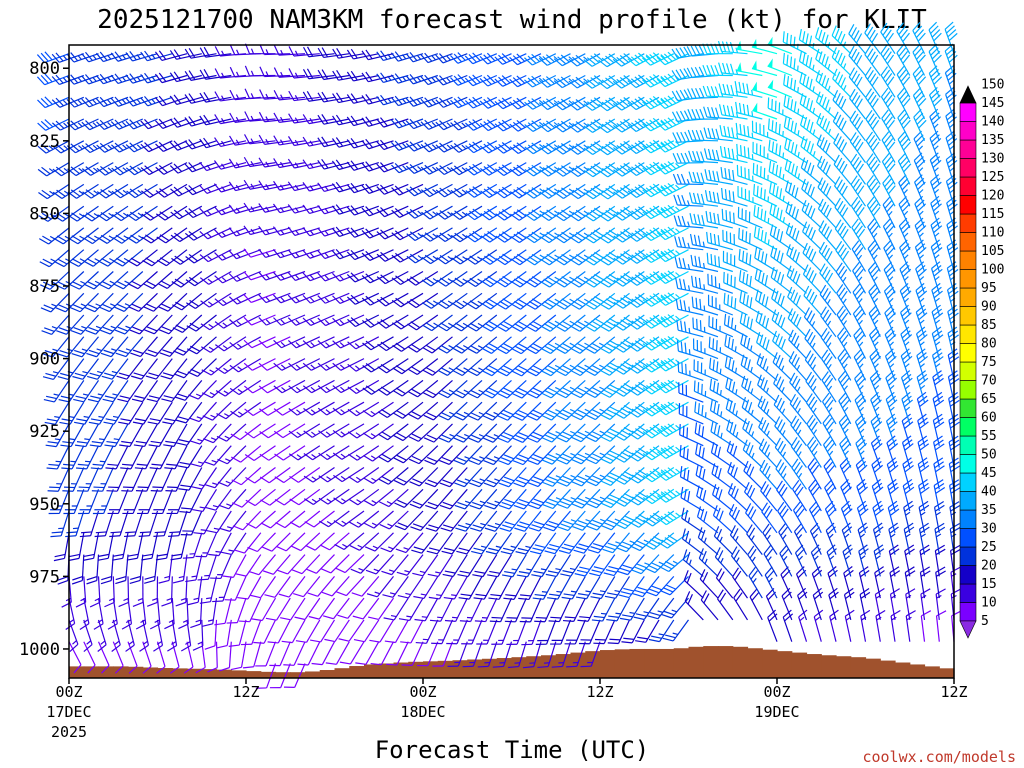 This screenshot has height=768, width=1024. I want to click on x-tick-date: 18DEC, so click(422, 712).